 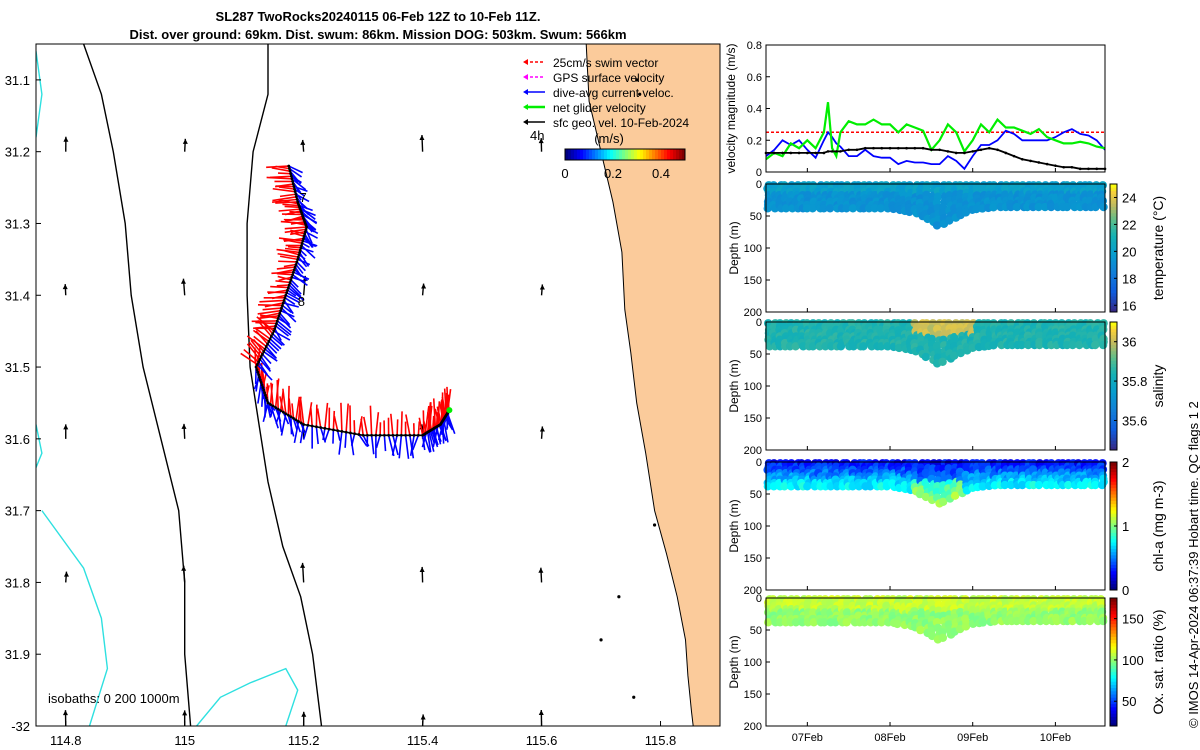 What do you see at coordinates (114, 698) in the screenshot?
I see `isobaths-label: isobaths: 0 200 1000m` at bounding box center [114, 698].